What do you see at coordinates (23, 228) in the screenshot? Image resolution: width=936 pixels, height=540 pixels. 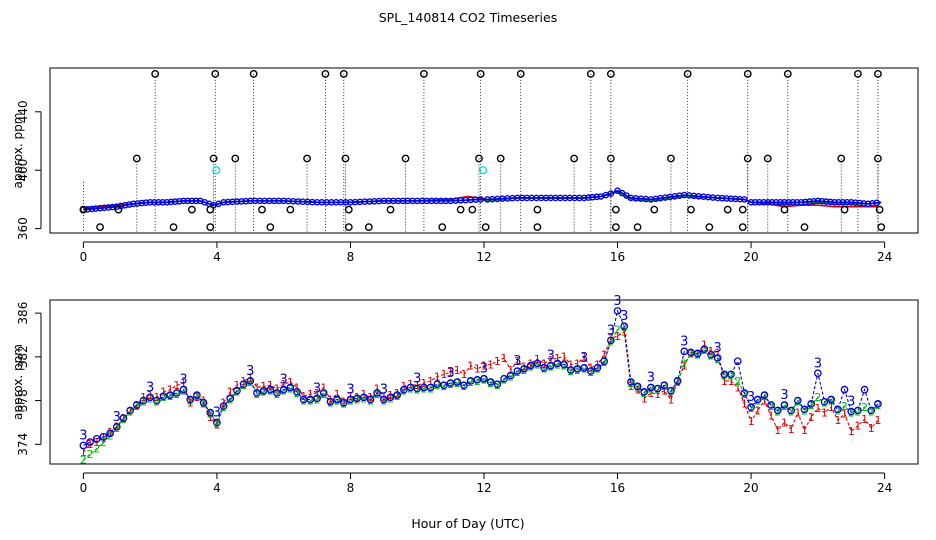 I see `top-y-tick-label: 360` at bounding box center [23, 228].